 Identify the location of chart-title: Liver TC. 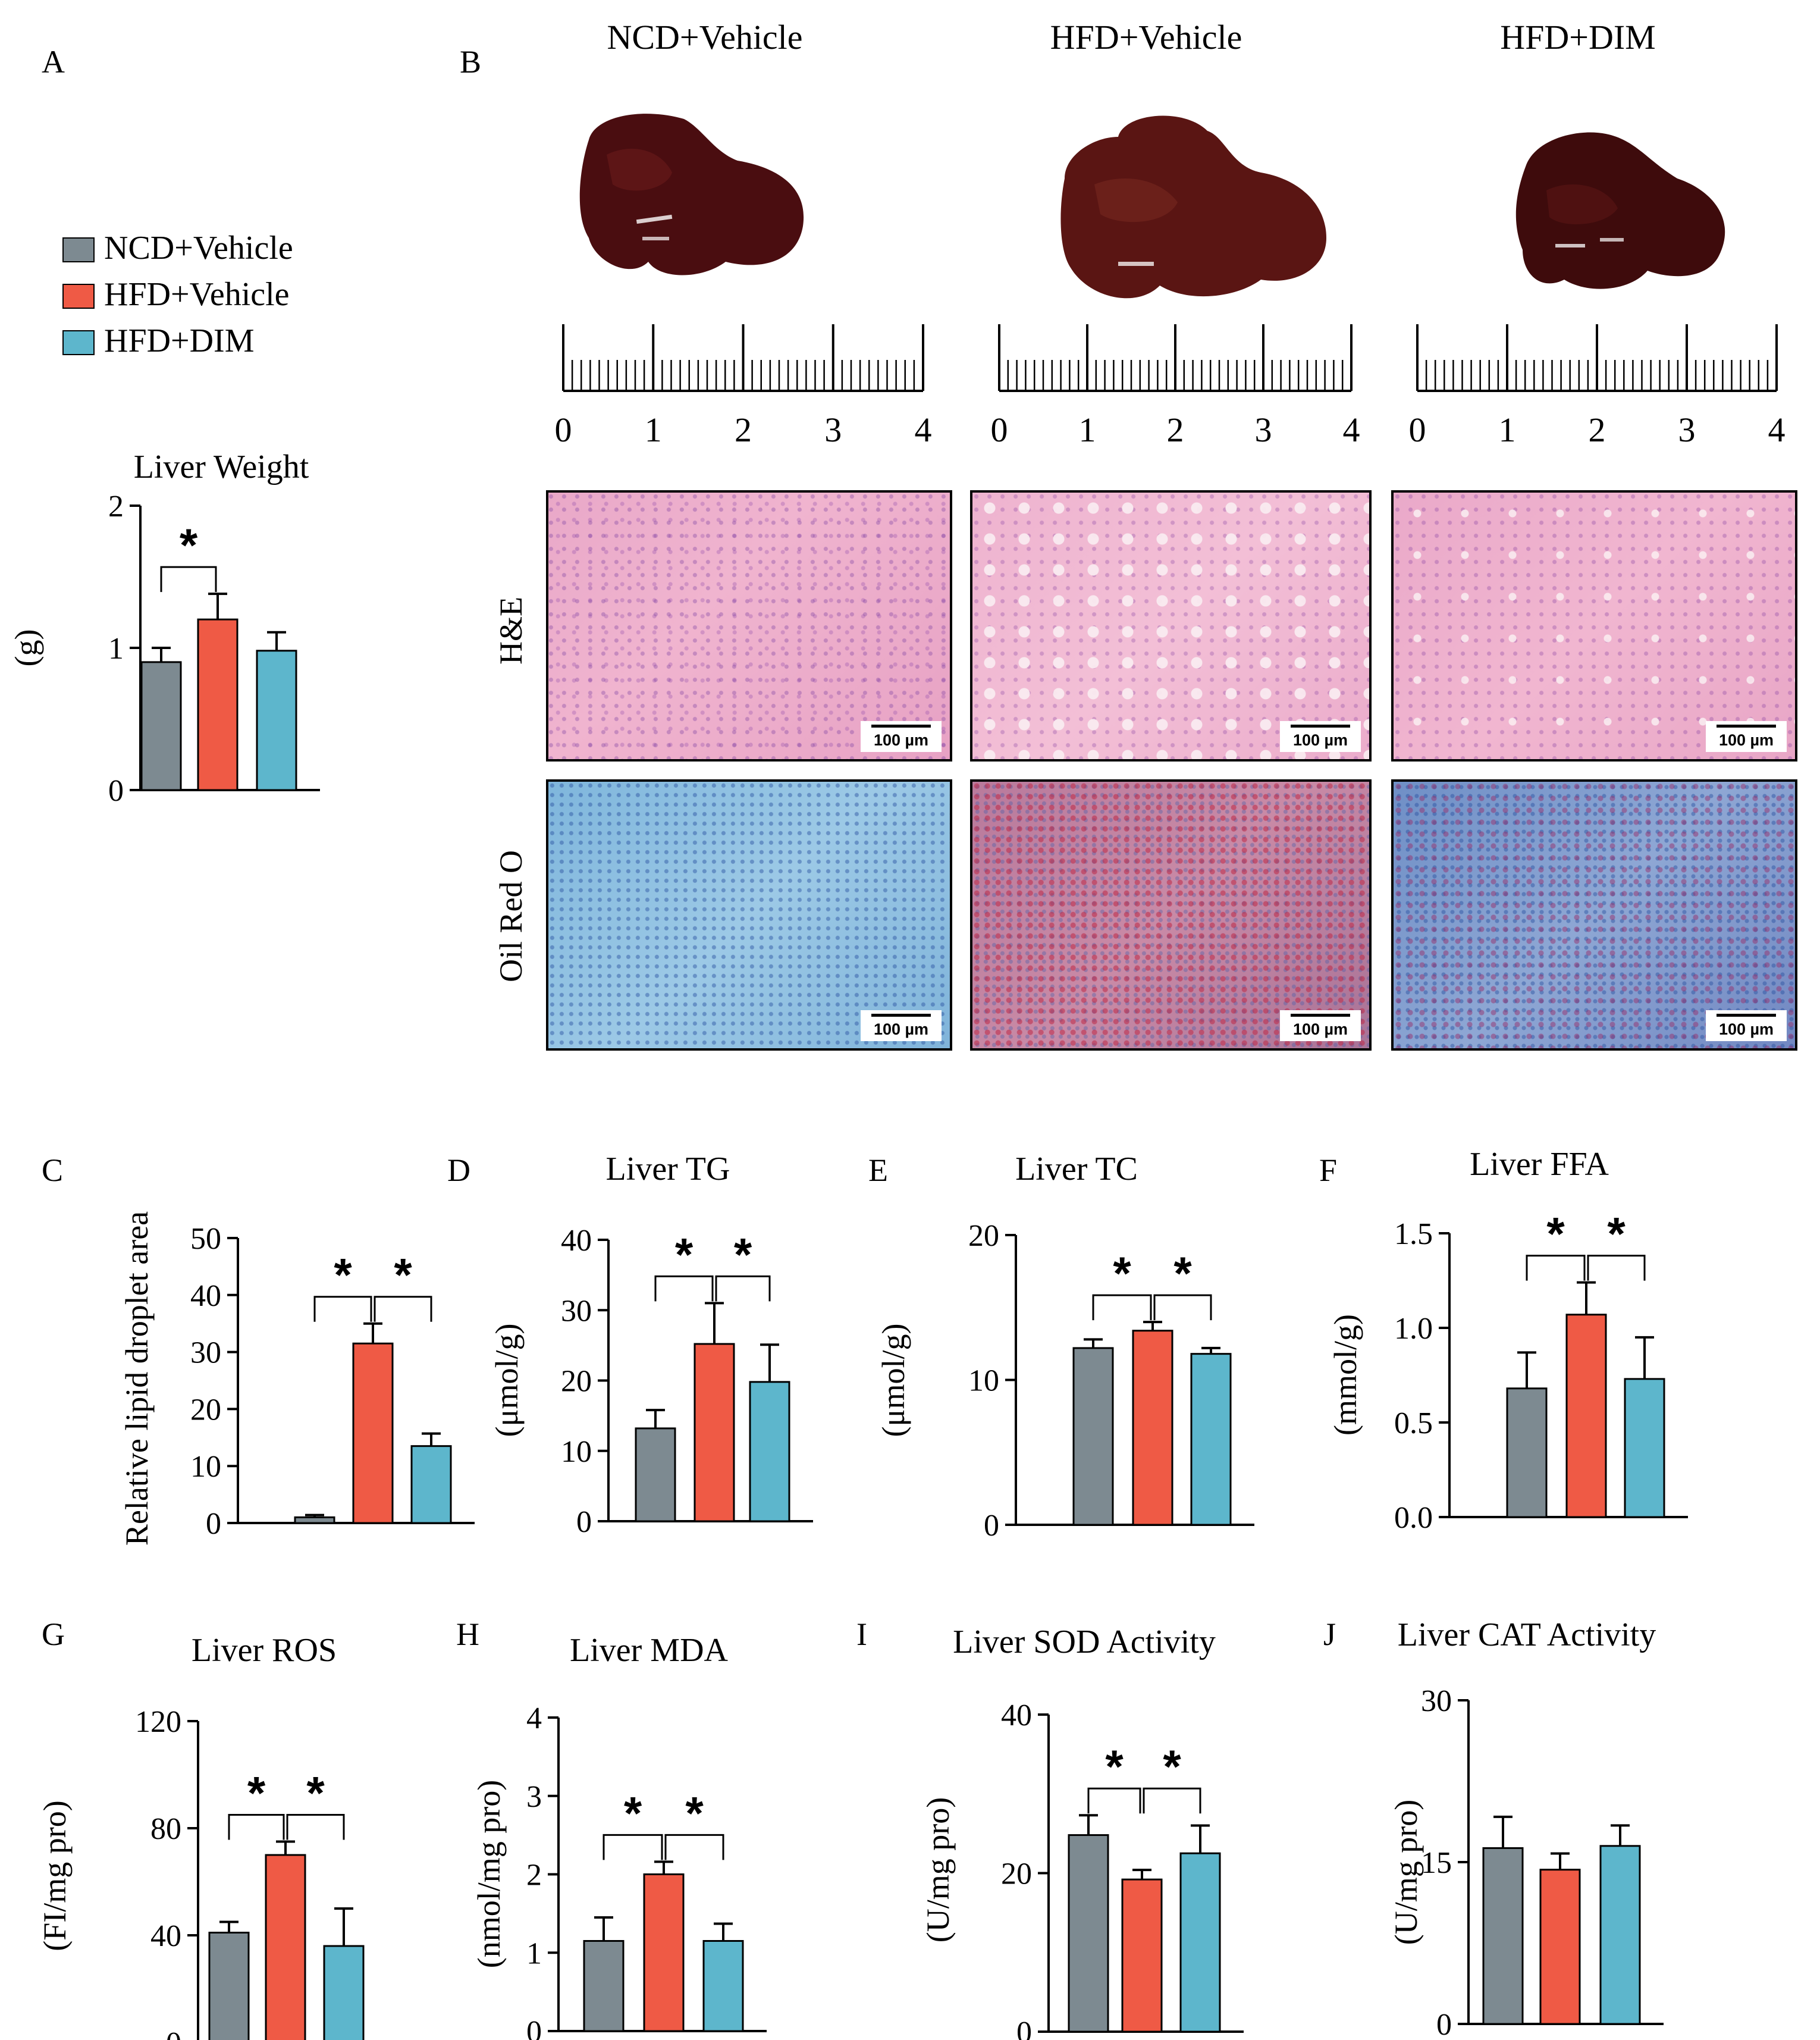
(1076, 1169).